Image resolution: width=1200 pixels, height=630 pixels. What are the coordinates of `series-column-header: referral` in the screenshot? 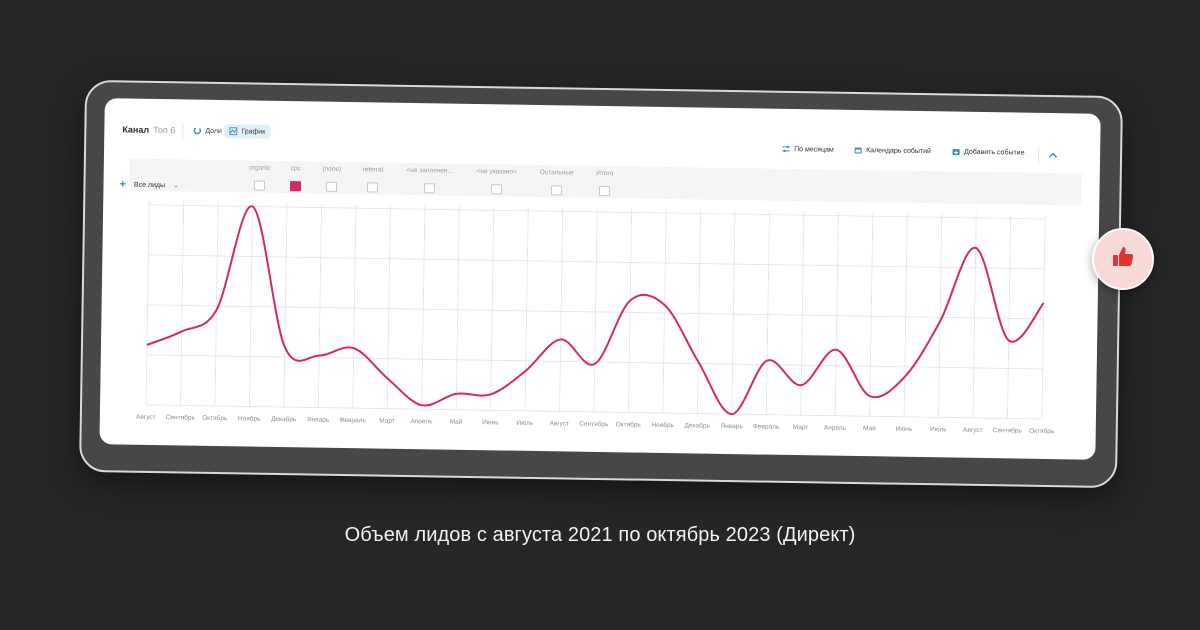 It's located at (373, 170).